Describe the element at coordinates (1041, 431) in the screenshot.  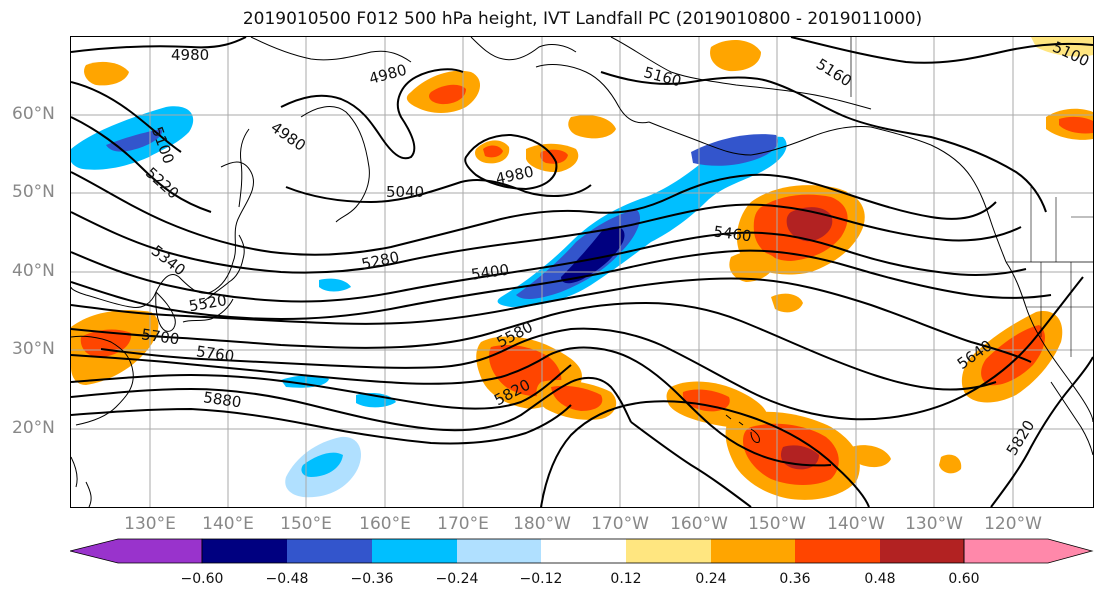
I see `contour-5820-se` at that location.